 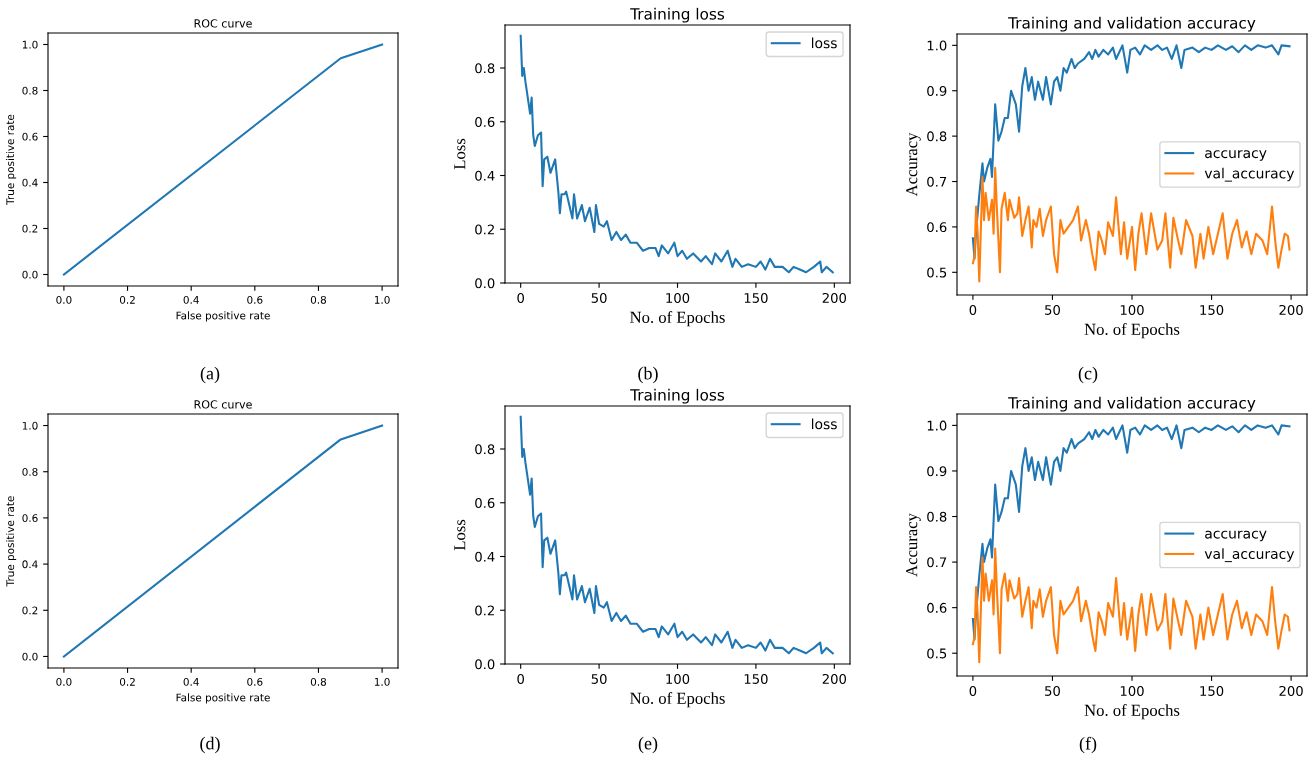 I want to click on text: (e), so click(x=648, y=745).